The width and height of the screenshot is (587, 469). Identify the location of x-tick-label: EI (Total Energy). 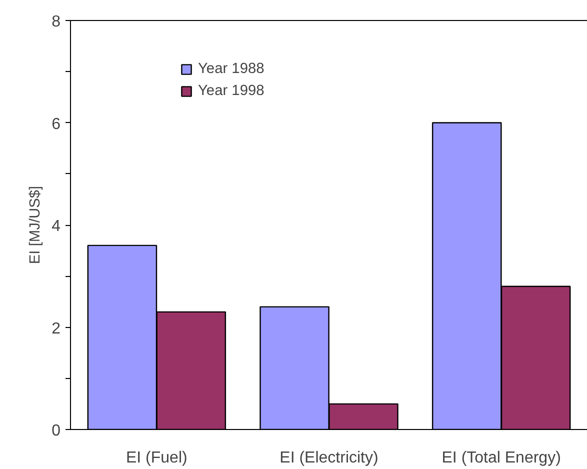
(501, 458).